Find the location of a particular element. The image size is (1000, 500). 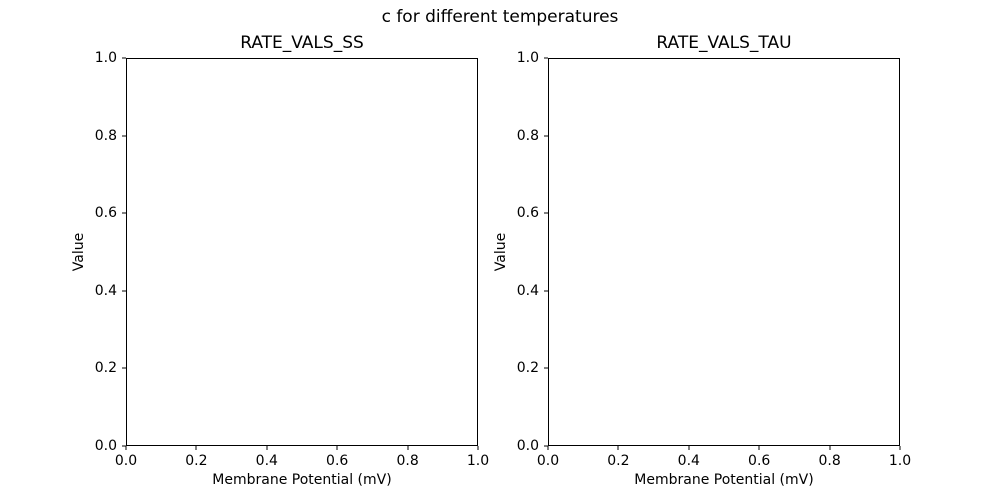

axes-title: RATE_VALS_TAU is located at coordinates (724, 43).